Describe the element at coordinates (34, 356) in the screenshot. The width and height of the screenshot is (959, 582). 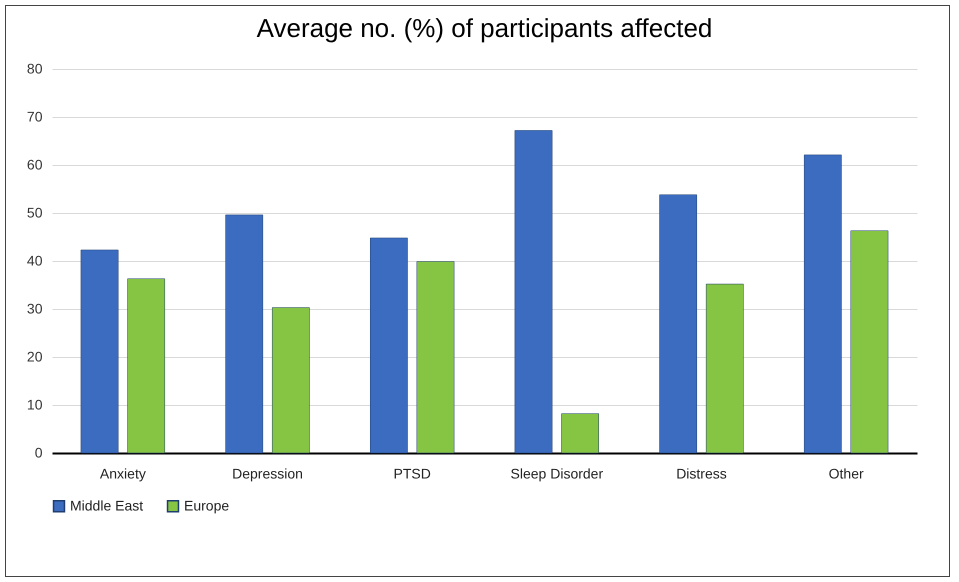
I see `y-tick-label: 20` at that location.